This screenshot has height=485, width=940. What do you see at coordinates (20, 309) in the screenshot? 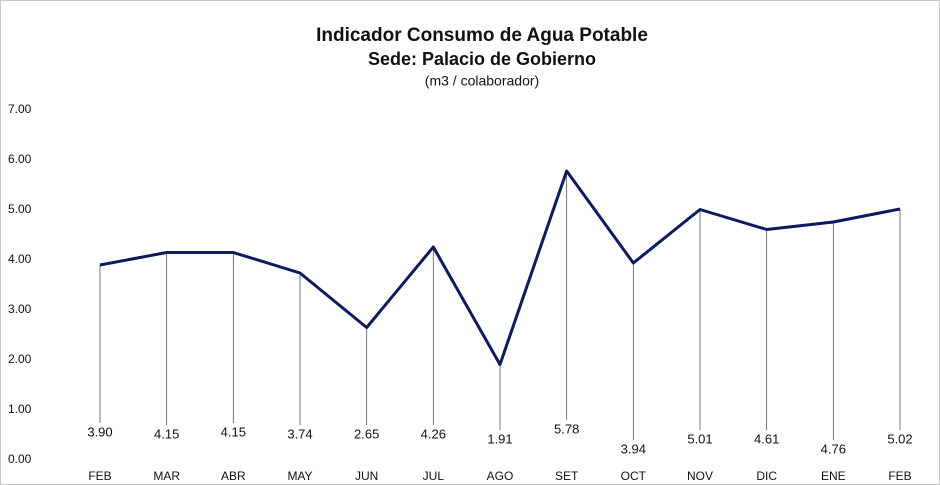
I see `y-tick-label: 3.00` at bounding box center [20, 309].